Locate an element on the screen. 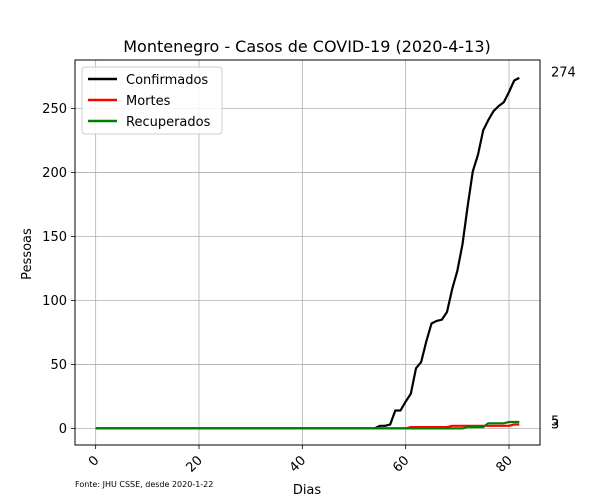  y-tick-label: 250 is located at coordinates (54, 109).